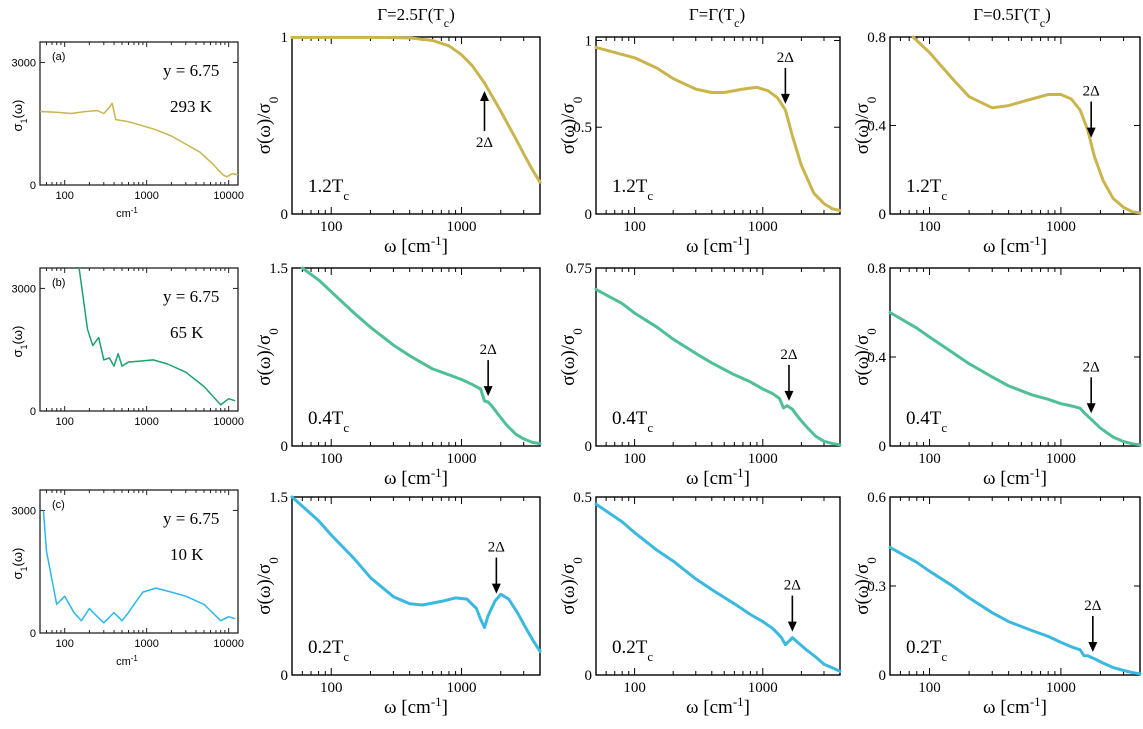 This screenshot has height=729, width=1143. Describe the element at coordinates (410, 14) in the screenshot. I see `header-main: Γ=2.5Γ(T` at that location.